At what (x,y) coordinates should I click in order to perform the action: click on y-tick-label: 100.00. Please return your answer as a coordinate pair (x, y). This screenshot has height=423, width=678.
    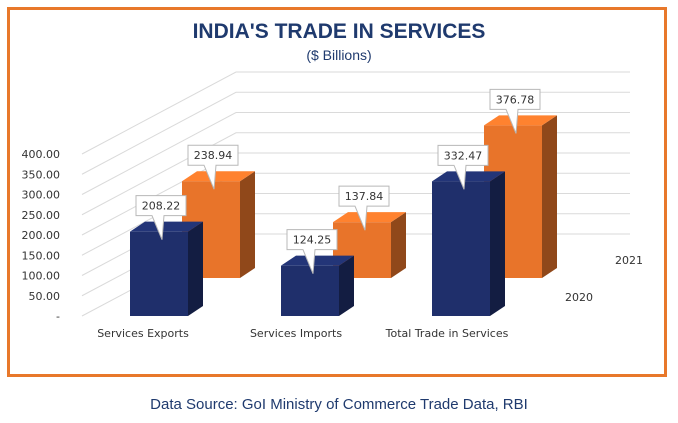
    Looking at the image, I should click on (41, 276).